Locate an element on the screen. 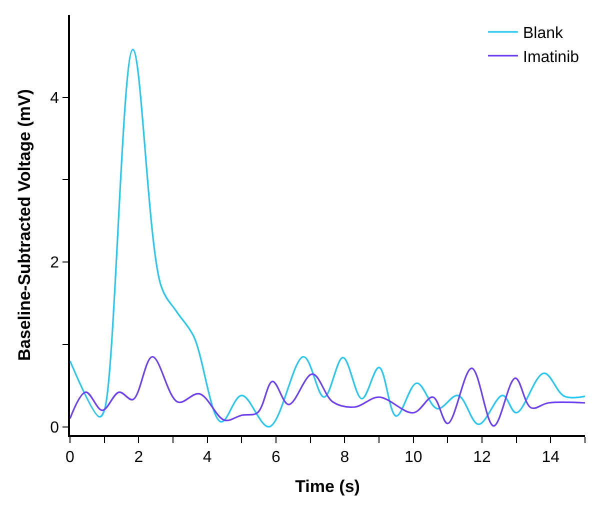  x-axis-title: Time (s) is located at coordinates (327, 486).